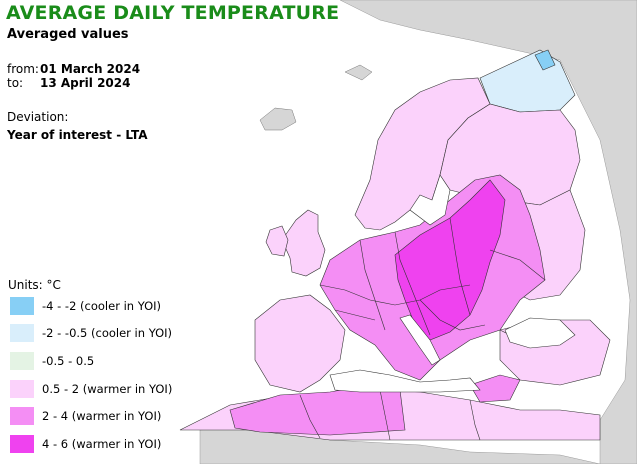 The image size is (637, 464). I want to click on legend-item: -4 - -2 (cooler in YOI), so click(85, 306).